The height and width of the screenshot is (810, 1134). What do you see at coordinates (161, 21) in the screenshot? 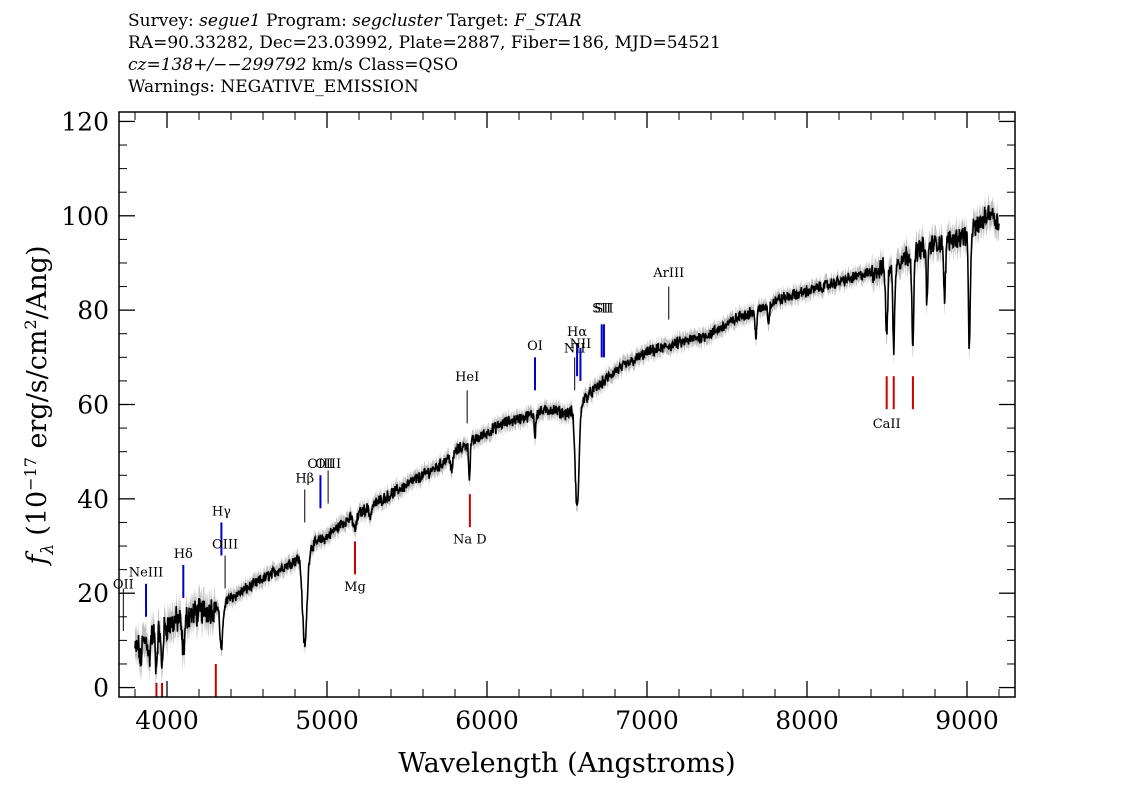
I see `survey-label: Survey:` at bounding box center [161, 21].